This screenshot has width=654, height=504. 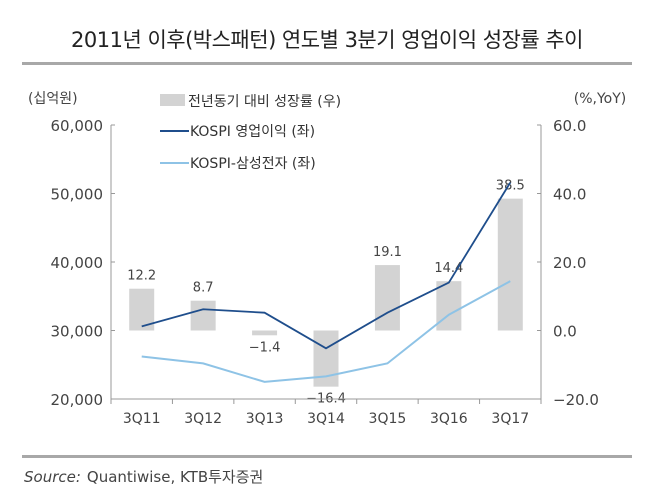 I want to click on source-note: Source: Quantiwise, KTB투자증권, so click(x=143, y=476).